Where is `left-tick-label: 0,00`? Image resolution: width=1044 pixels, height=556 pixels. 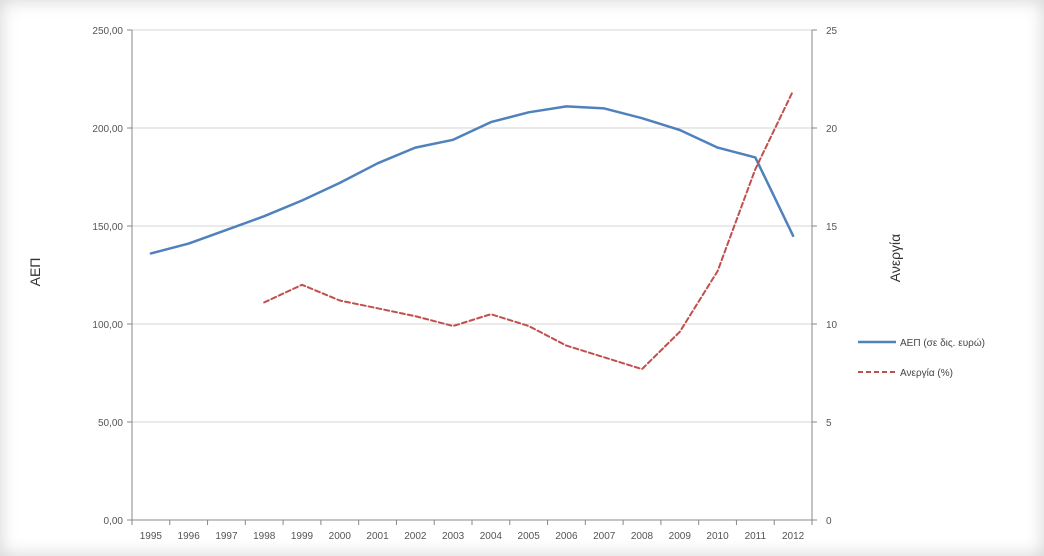
left-tick-label: 0,00 is located at coordinates (114, 521).